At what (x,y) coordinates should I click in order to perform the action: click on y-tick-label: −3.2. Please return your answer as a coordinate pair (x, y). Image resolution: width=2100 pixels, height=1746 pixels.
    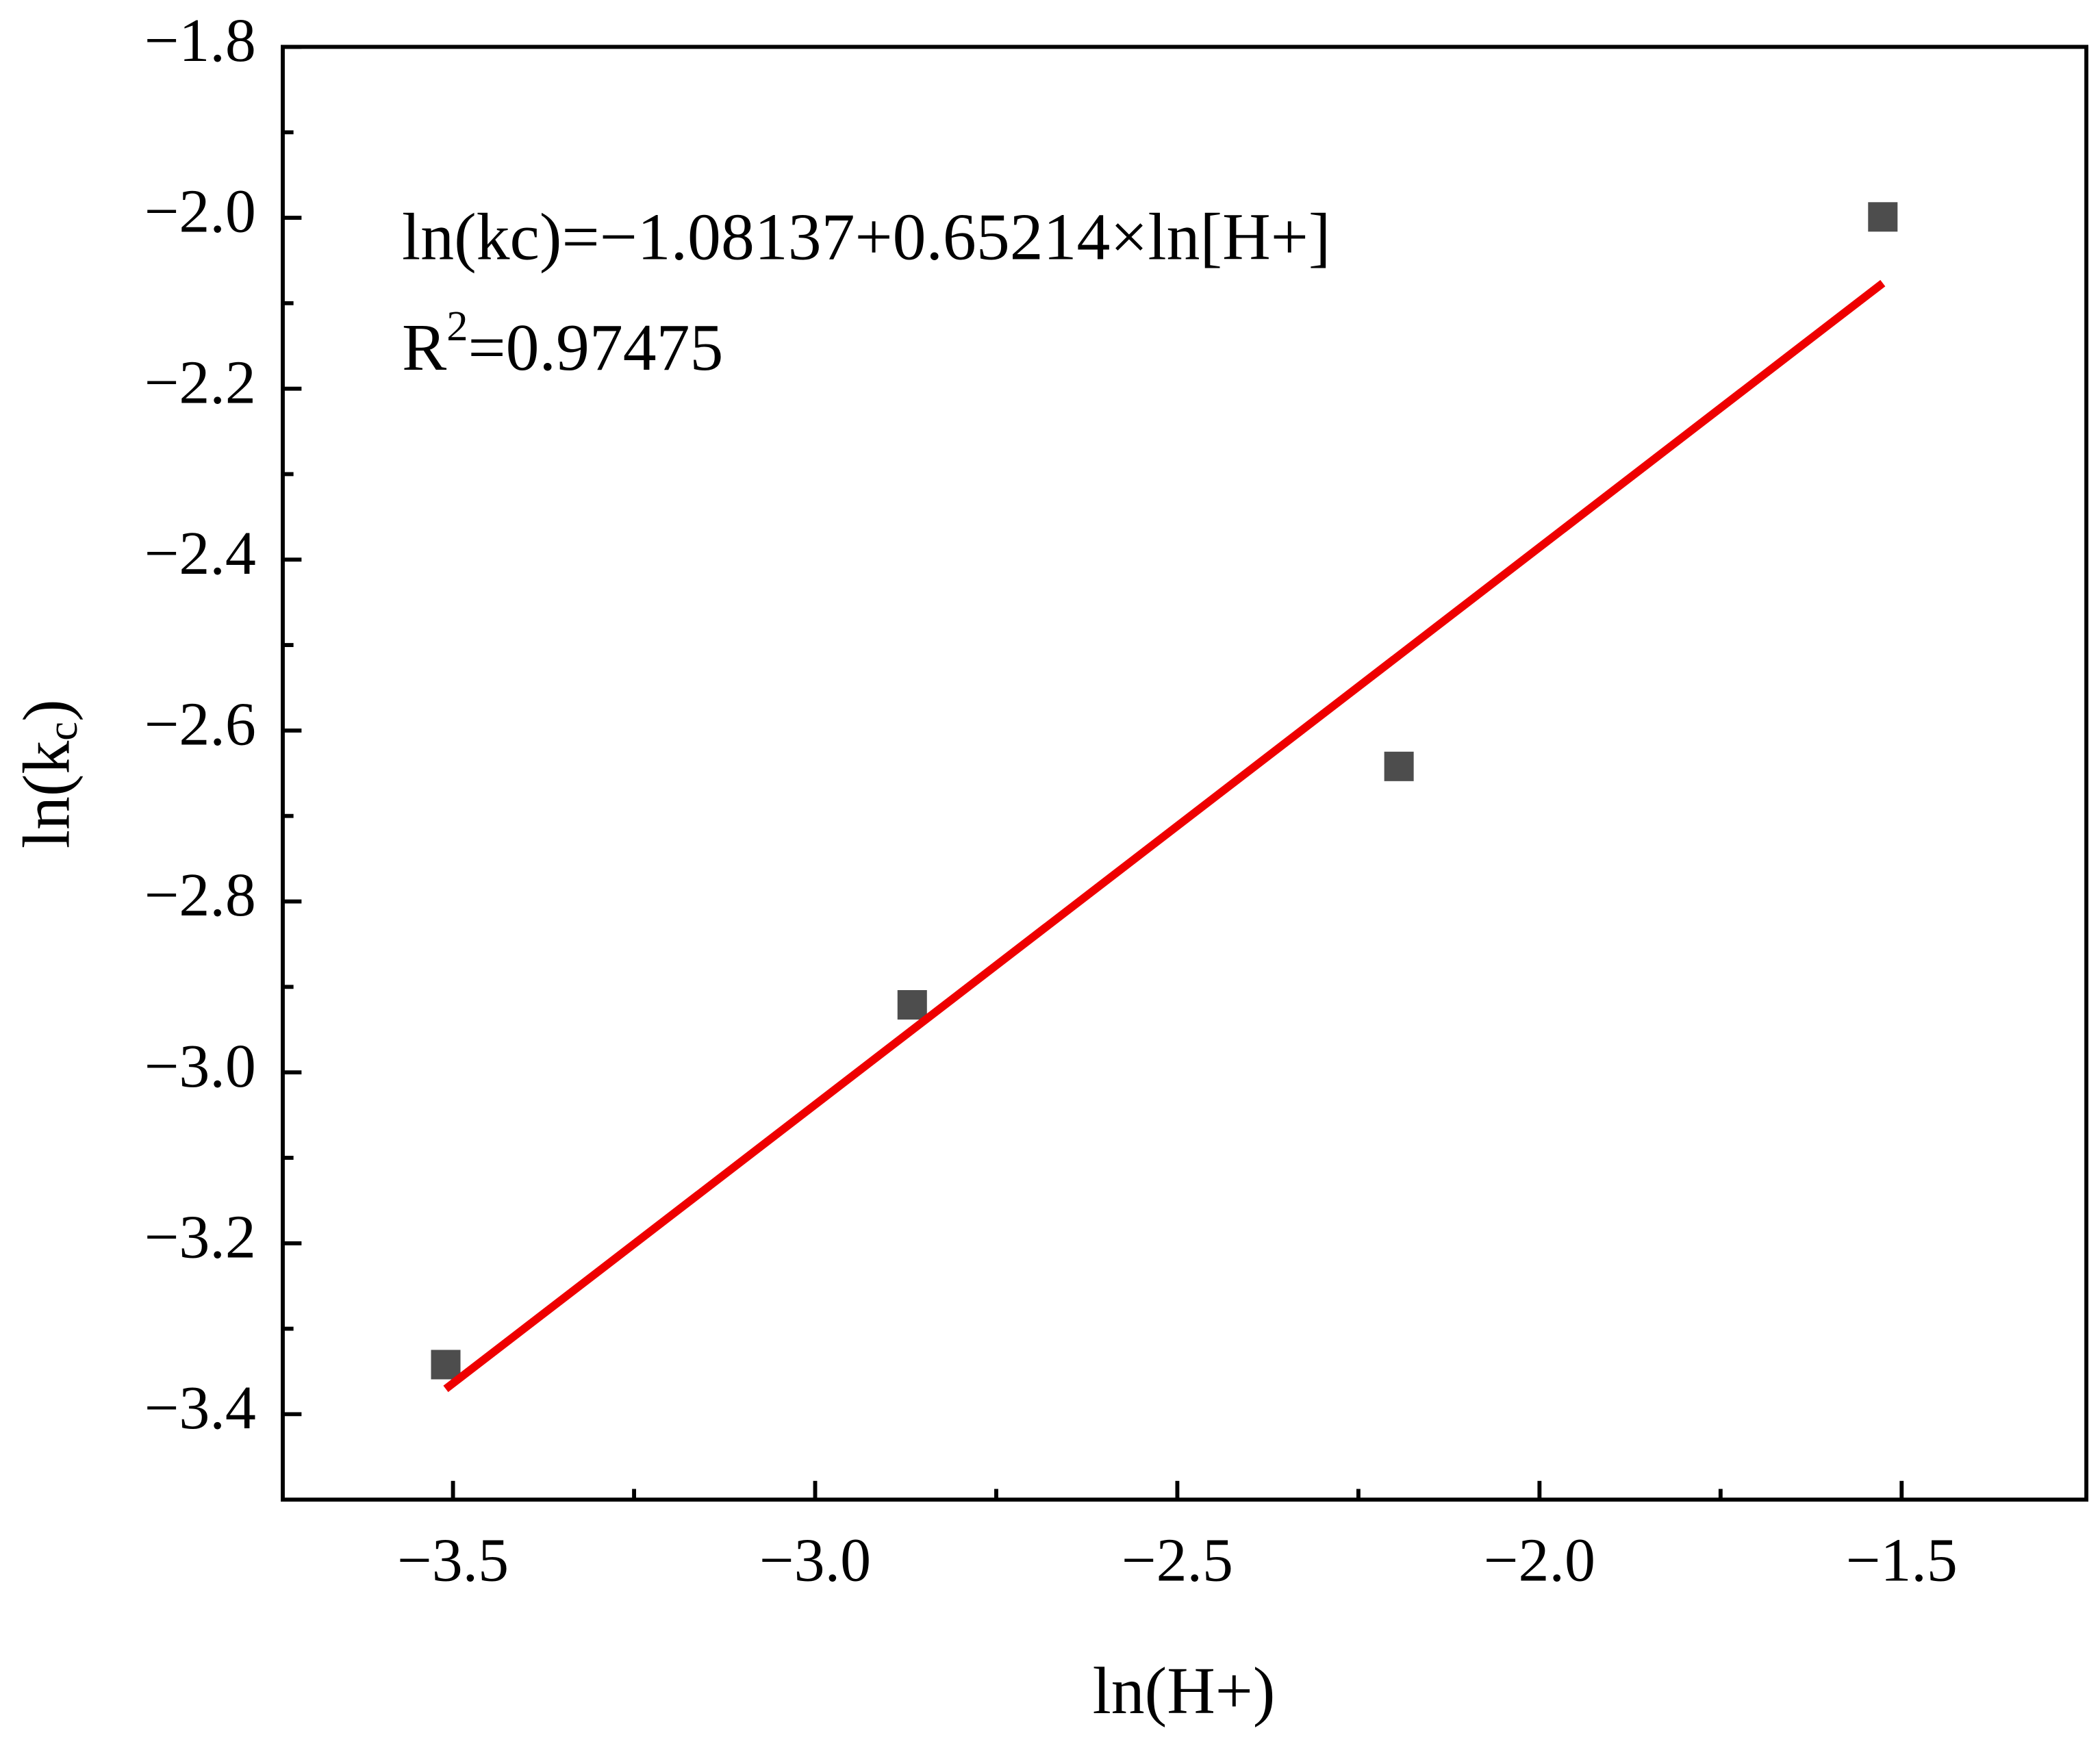
    Looking at the image, I should click on (200, 1237).